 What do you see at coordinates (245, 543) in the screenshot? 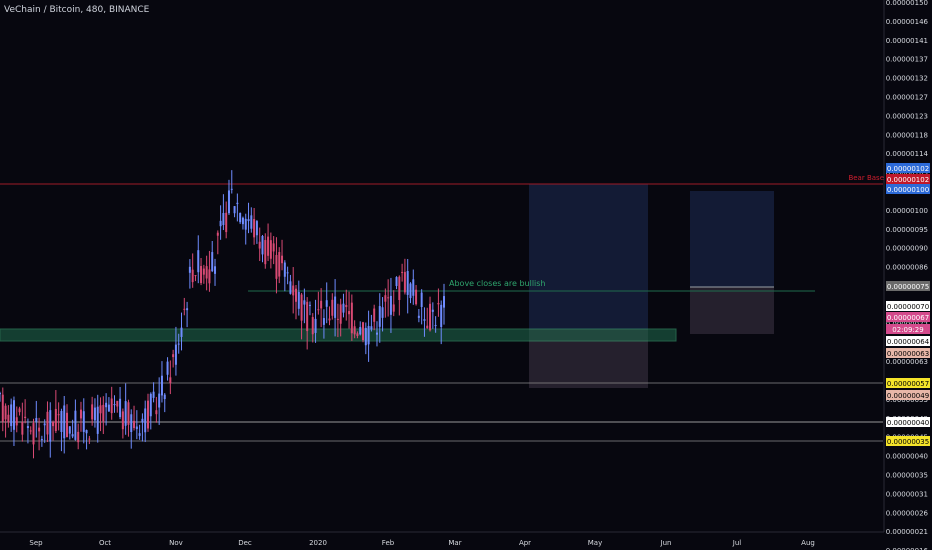
I see `x-tick-label: Dec` at bounding box center [245, 543].